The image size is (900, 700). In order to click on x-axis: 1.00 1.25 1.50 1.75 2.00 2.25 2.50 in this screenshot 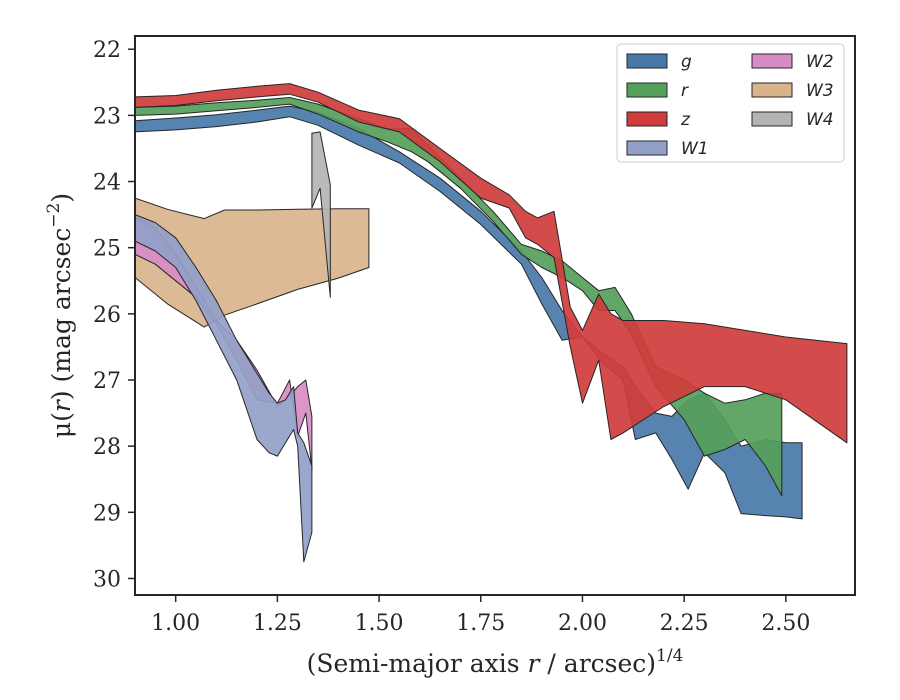, I will do `click(480, 615)`.